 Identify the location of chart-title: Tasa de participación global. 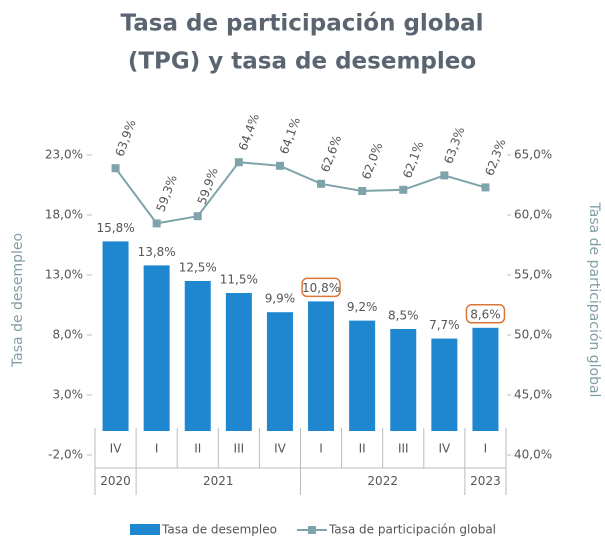
(302, 24).